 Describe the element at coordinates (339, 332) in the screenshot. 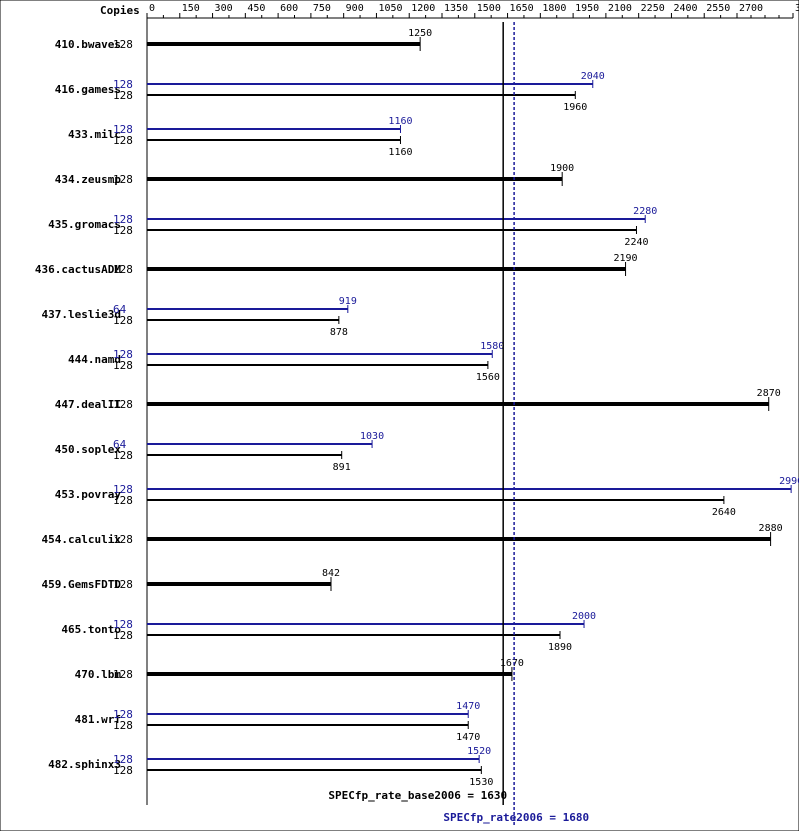

I see `base-value-label: 878` at that location.